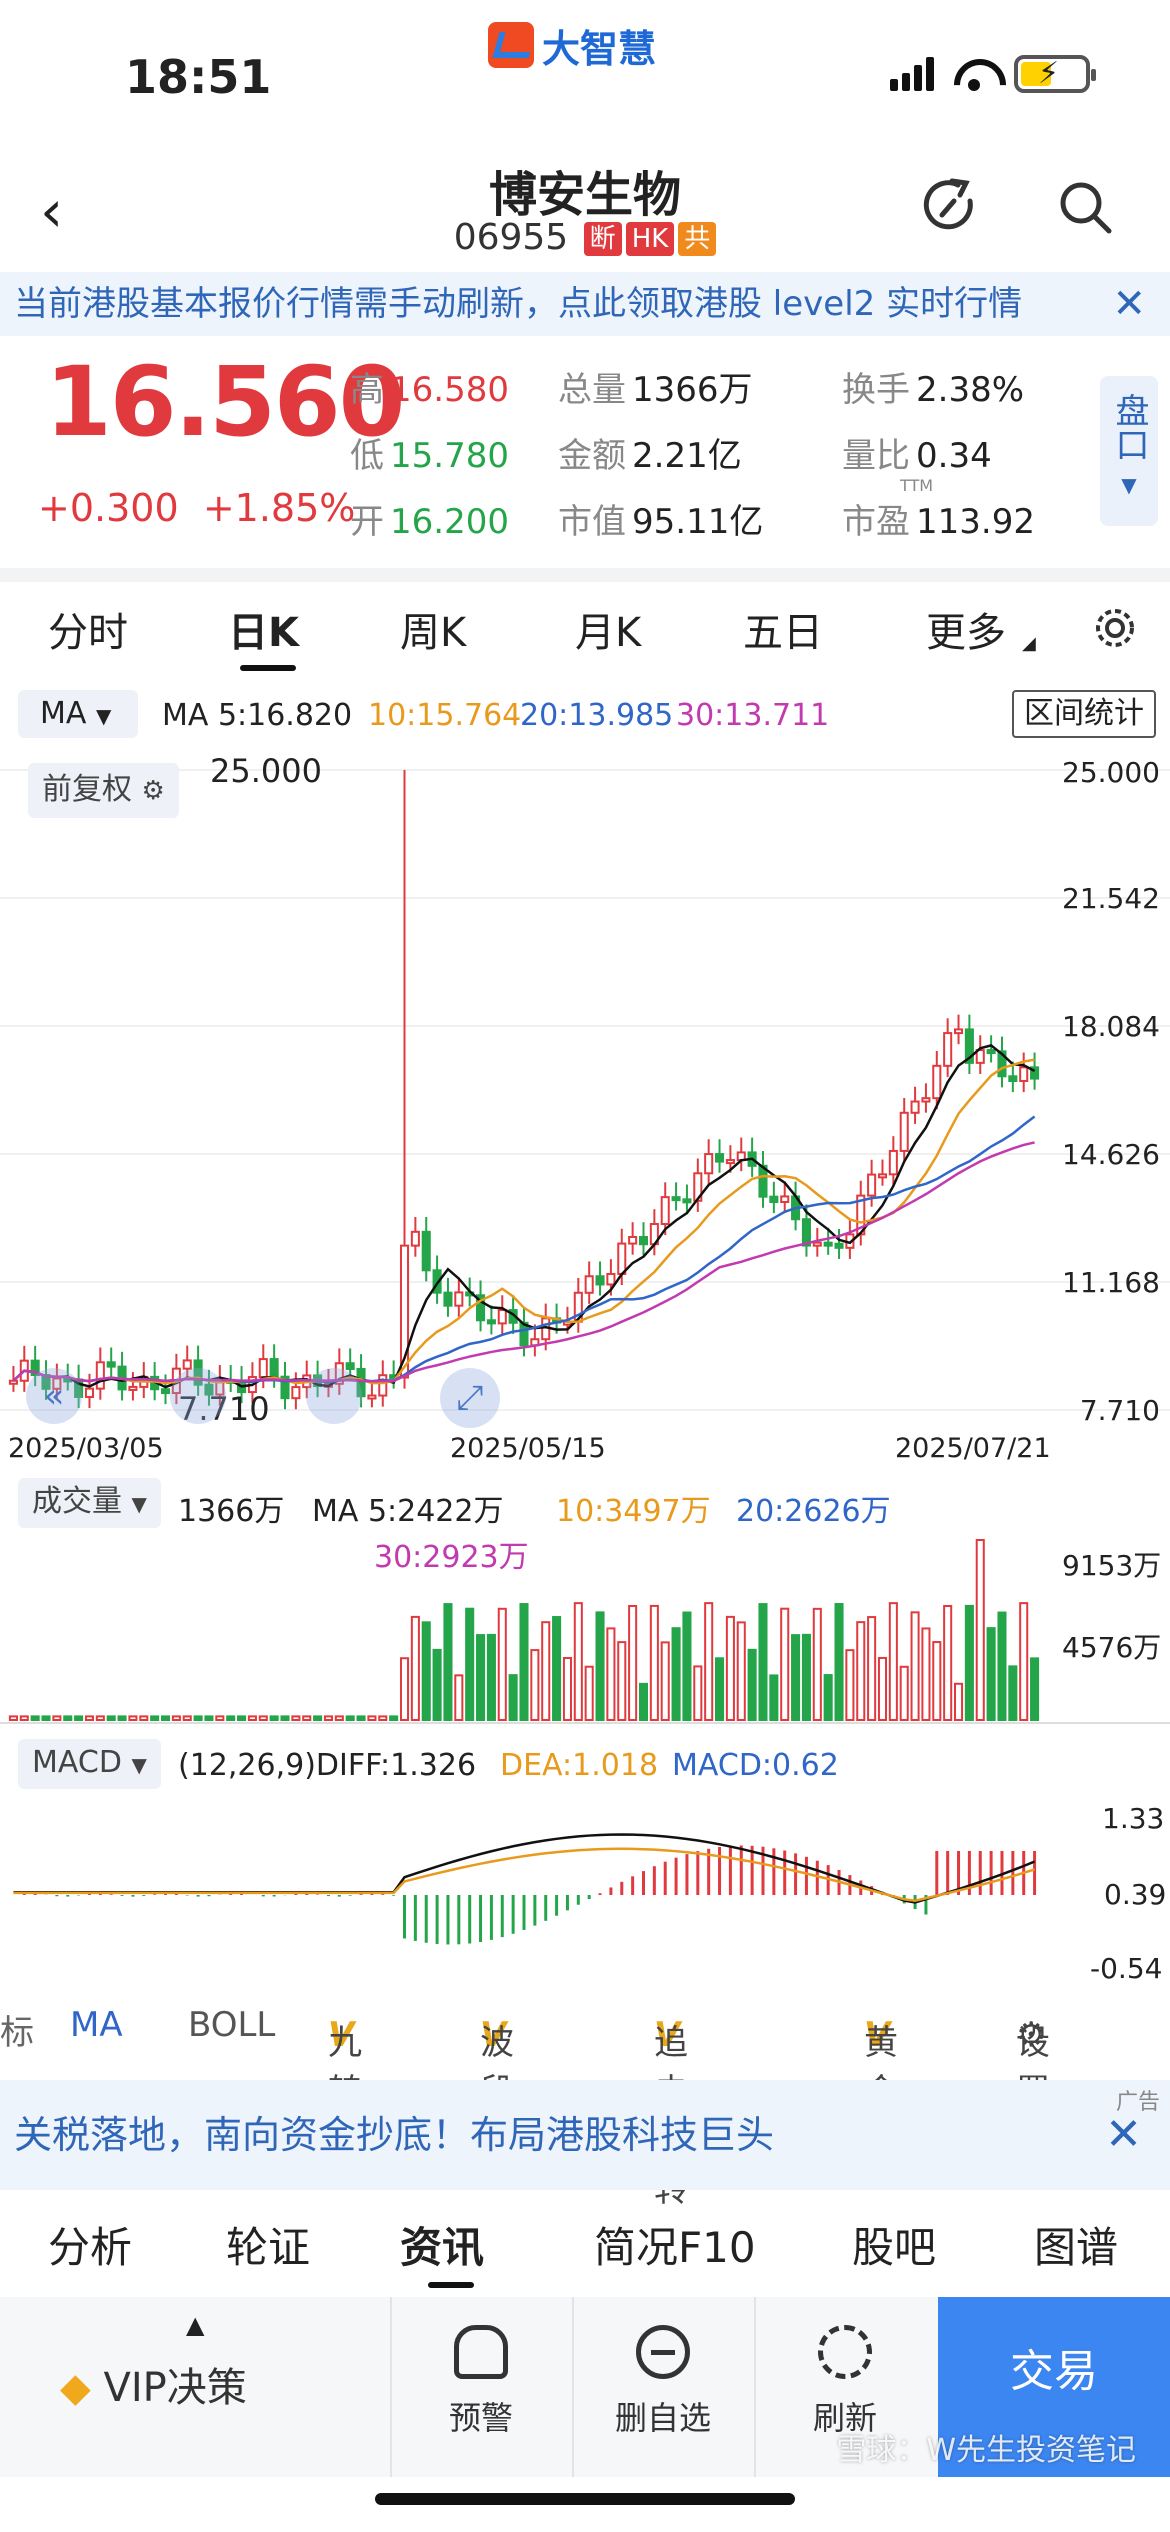 The image size is (1170, 2532). Describe the element at coordinates (894, 2247) in the screenshot. I see `tab-forum: 股吧` at that location.